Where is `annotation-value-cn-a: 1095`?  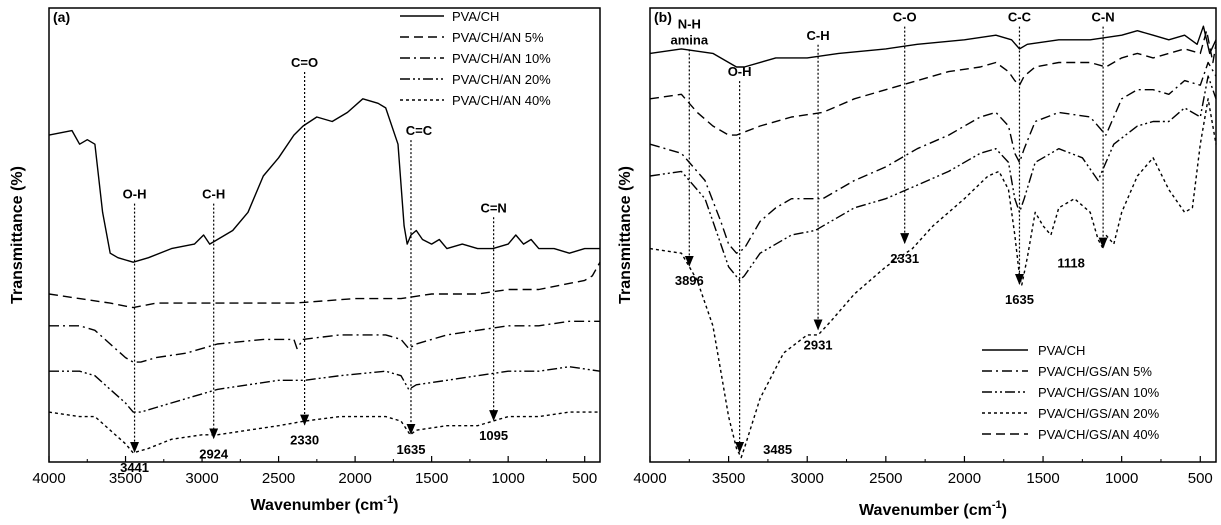 annotation-value-cn-a: 1095 is located at coordinates (493, 435).